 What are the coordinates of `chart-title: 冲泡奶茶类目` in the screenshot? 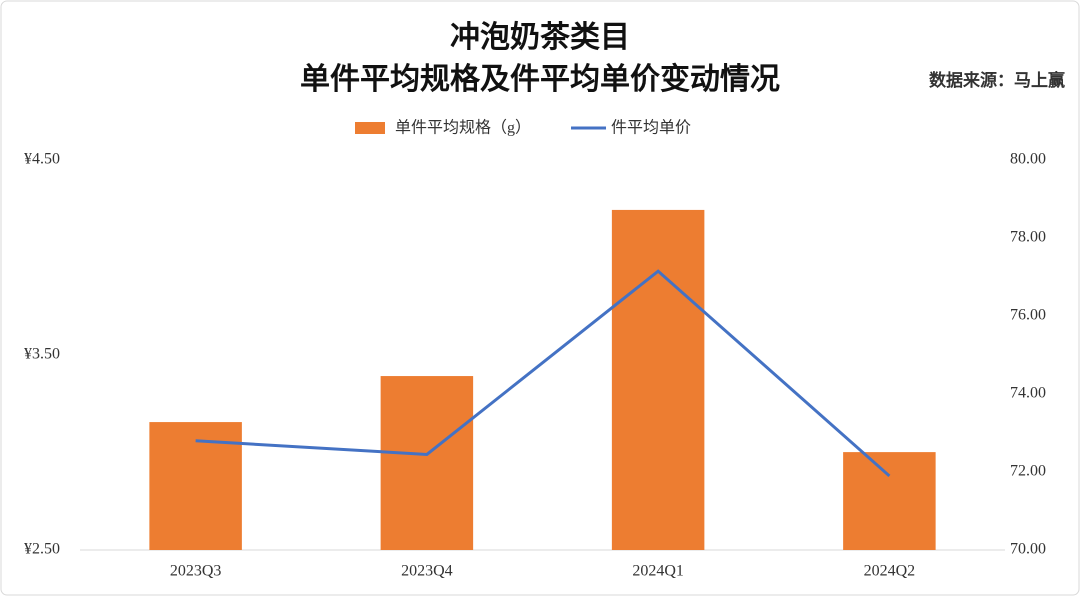 It's located at (540, 37).